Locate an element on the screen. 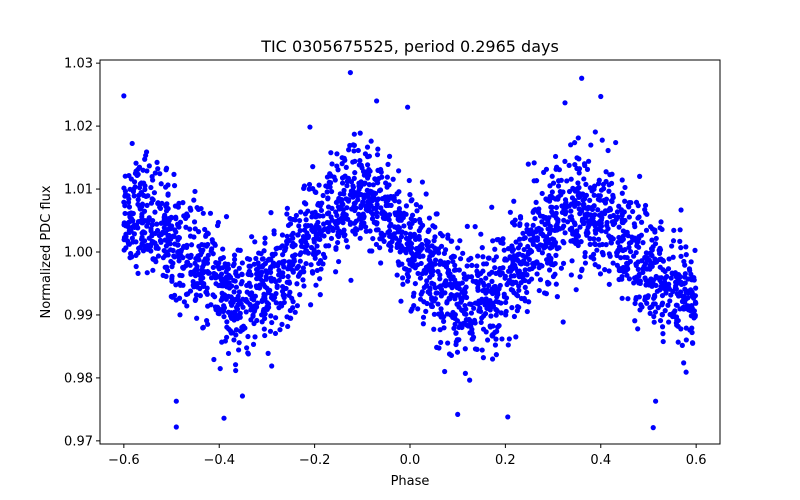  y-tick-label: 1.01 is located at coordinates (78, 190).